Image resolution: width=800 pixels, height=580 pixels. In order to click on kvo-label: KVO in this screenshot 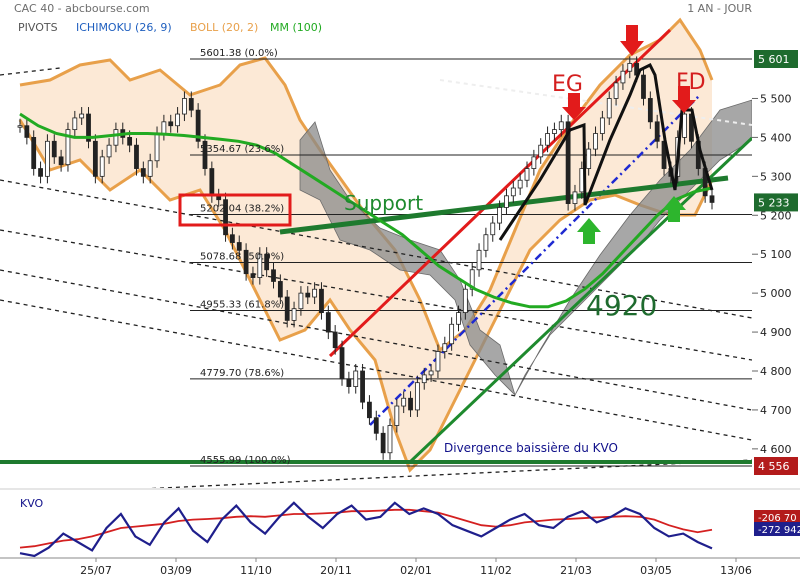, I will do `click(32, 503)`.